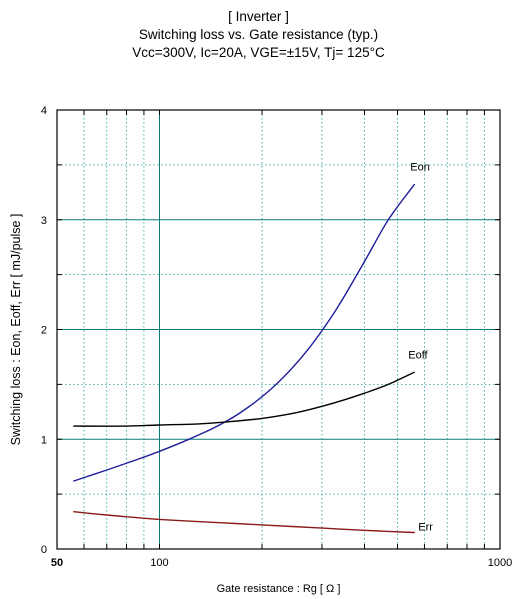 The image size is (517, 599). I want to click on x-tick-label: 50, so click(57, 563).